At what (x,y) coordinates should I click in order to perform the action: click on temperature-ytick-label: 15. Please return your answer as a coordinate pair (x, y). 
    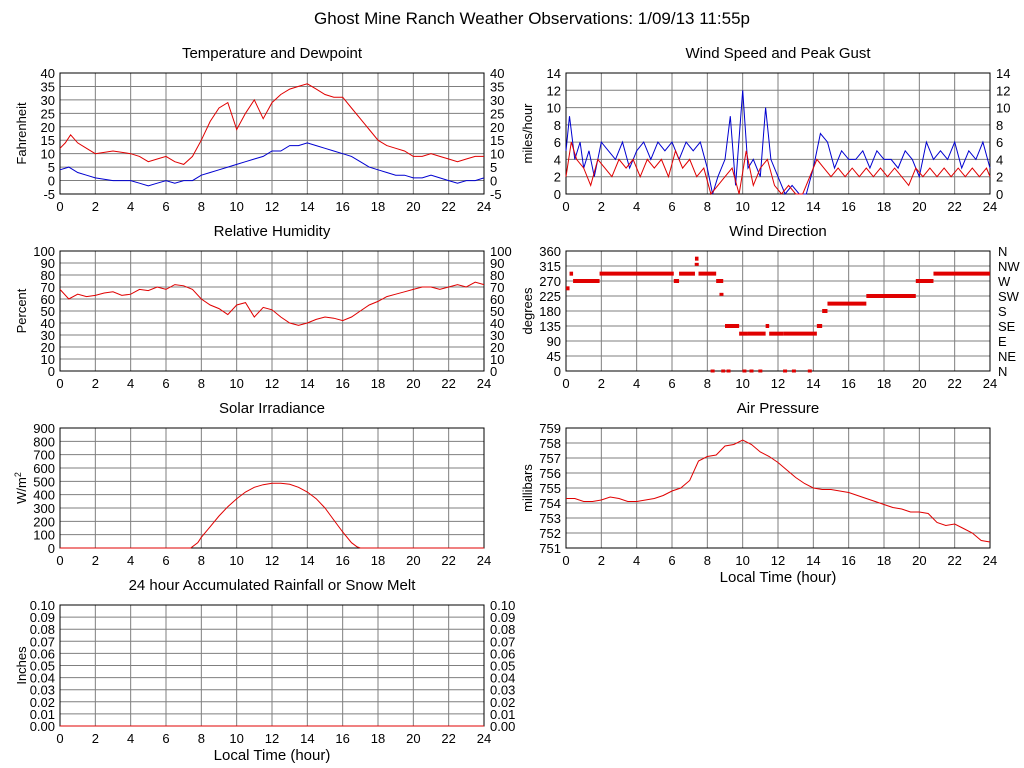
    Looking at the image, I should click on (48, 140).